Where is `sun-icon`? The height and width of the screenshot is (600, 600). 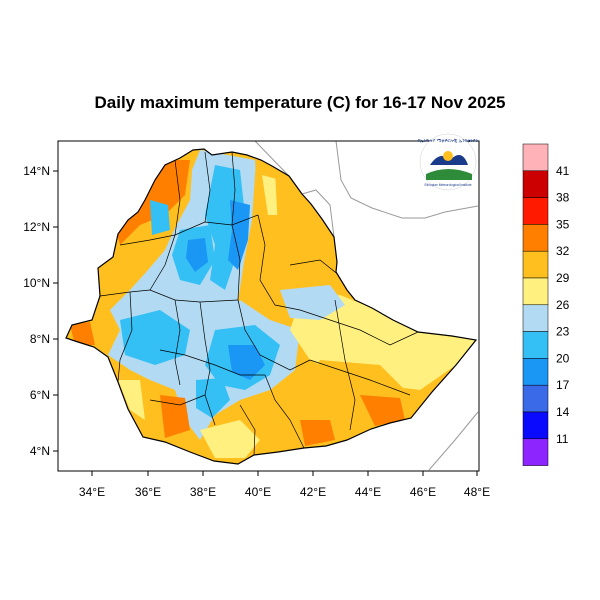 sun-icon is located at coordinates (448, 156).